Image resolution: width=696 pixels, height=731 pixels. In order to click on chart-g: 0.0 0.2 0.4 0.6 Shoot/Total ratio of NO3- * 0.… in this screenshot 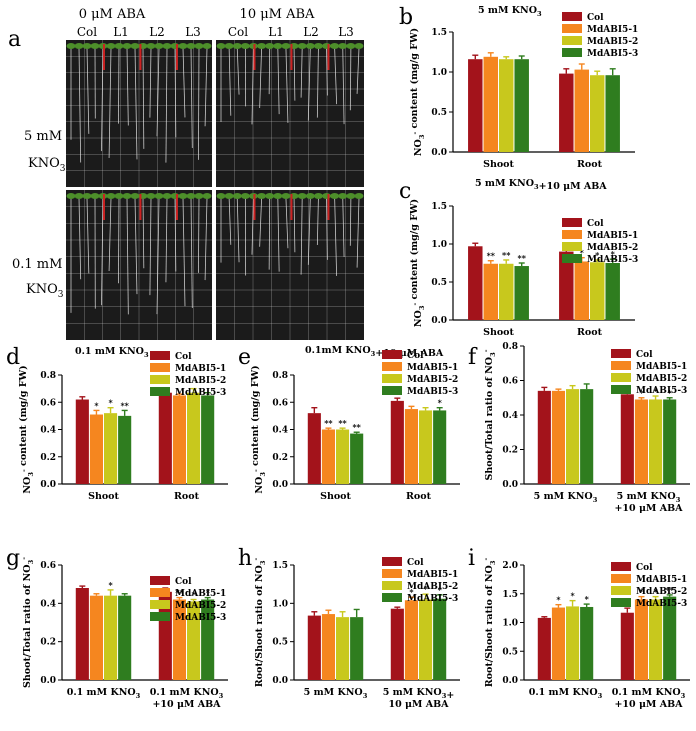, I will do `click(124, 633)`.